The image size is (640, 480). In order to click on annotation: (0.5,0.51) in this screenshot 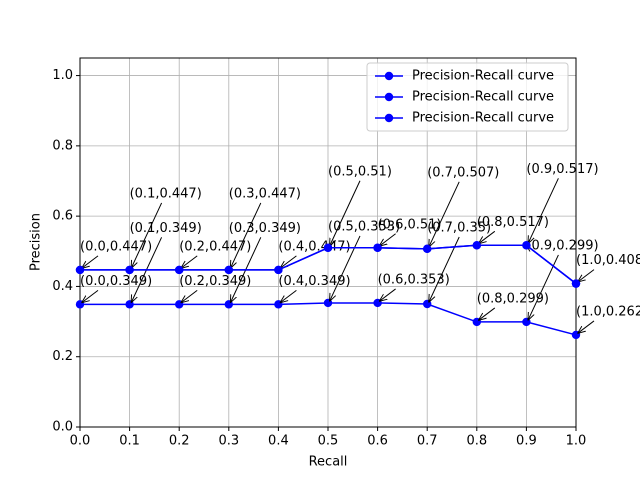, I will do `click(360, 171)`.